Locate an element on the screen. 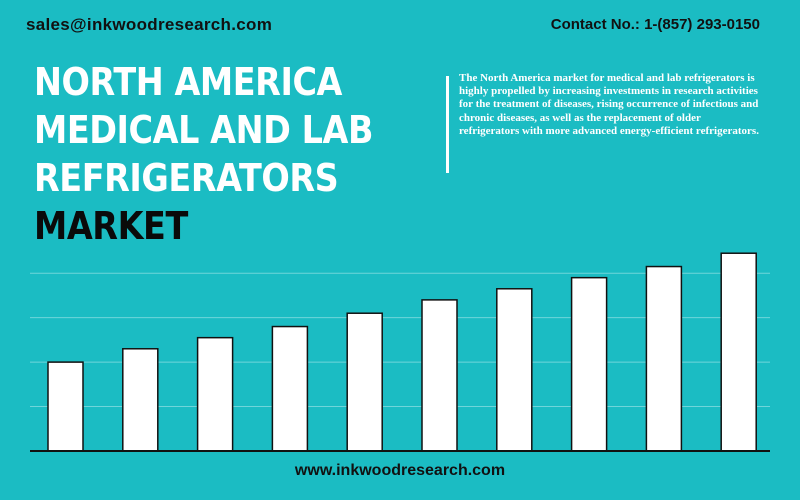 The image size is (800, 500). title-line: MEDICAL AND LAB is located at coordinates (204, 130).